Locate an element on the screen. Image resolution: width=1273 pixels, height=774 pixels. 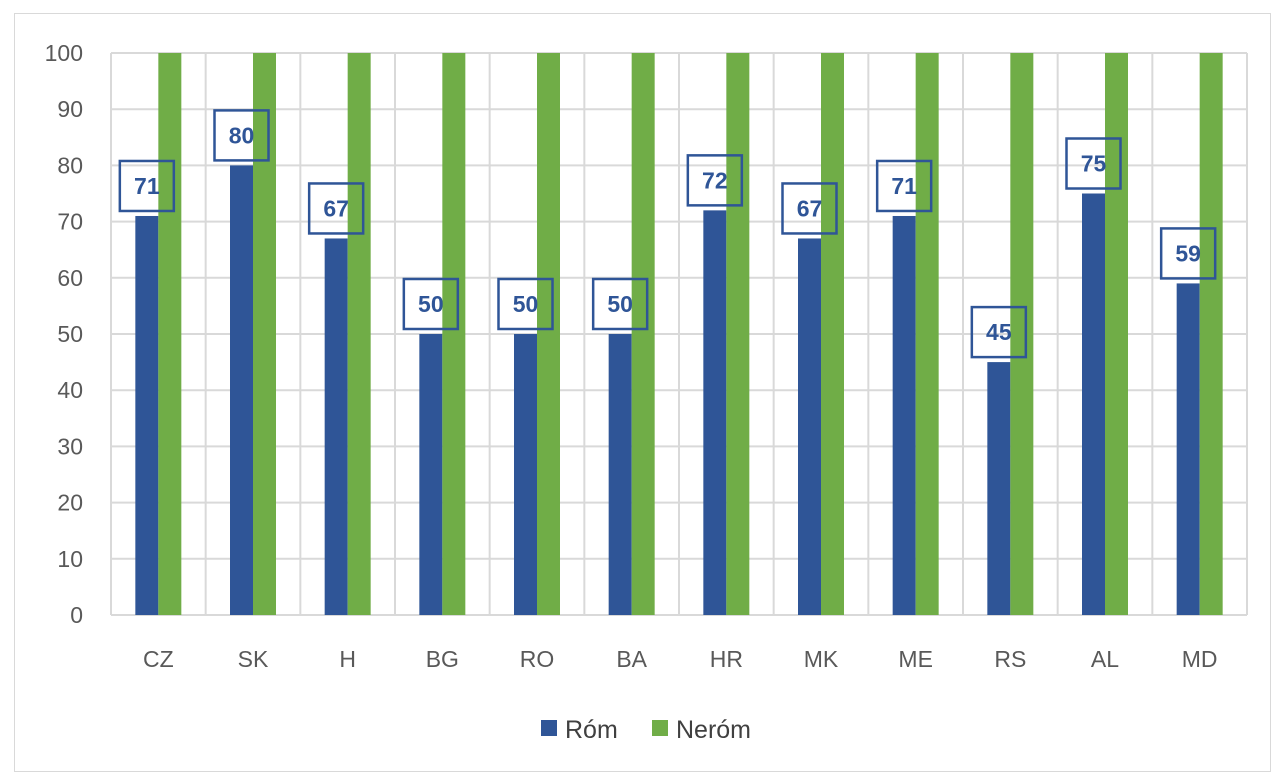
x-tick-label: AL is located at coordinates (1105, 659).